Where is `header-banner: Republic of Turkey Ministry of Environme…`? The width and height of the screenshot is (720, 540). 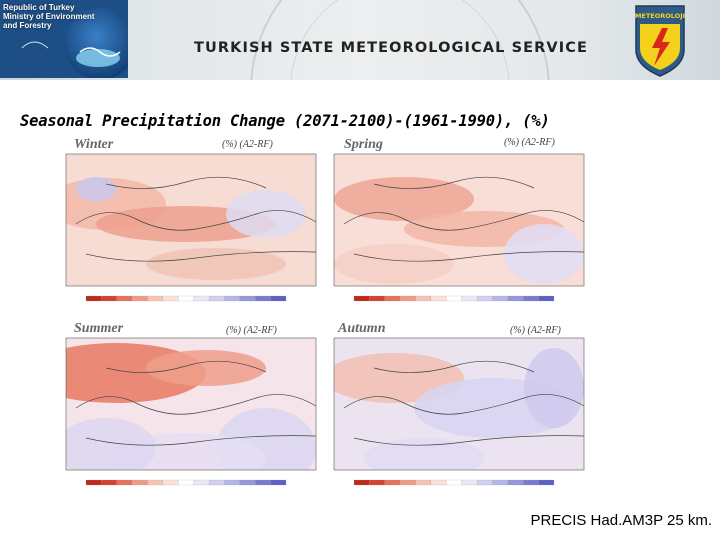
header-banner: Republic of Turkey Ministry of Environme… is located at coordinates (360, 40).